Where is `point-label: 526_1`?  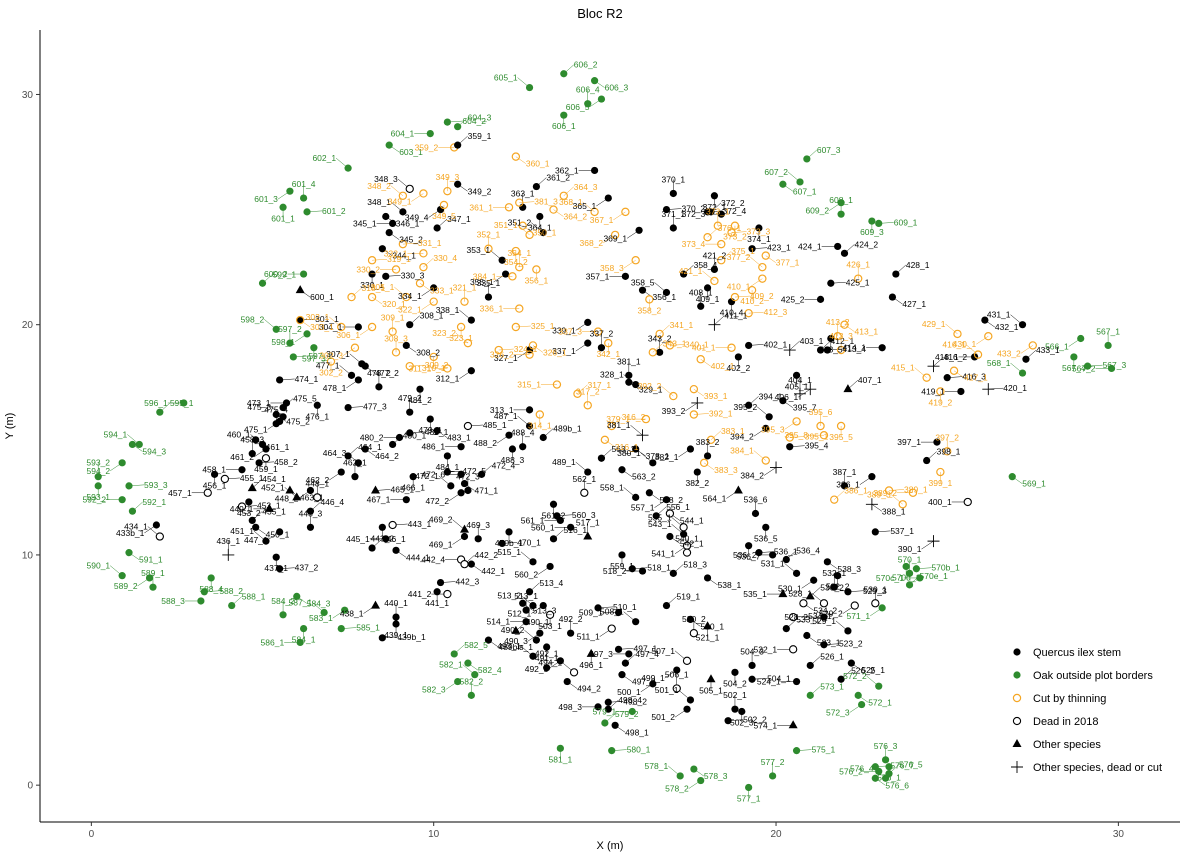
point-label: 526_1 is located at coordinates (832, 656).